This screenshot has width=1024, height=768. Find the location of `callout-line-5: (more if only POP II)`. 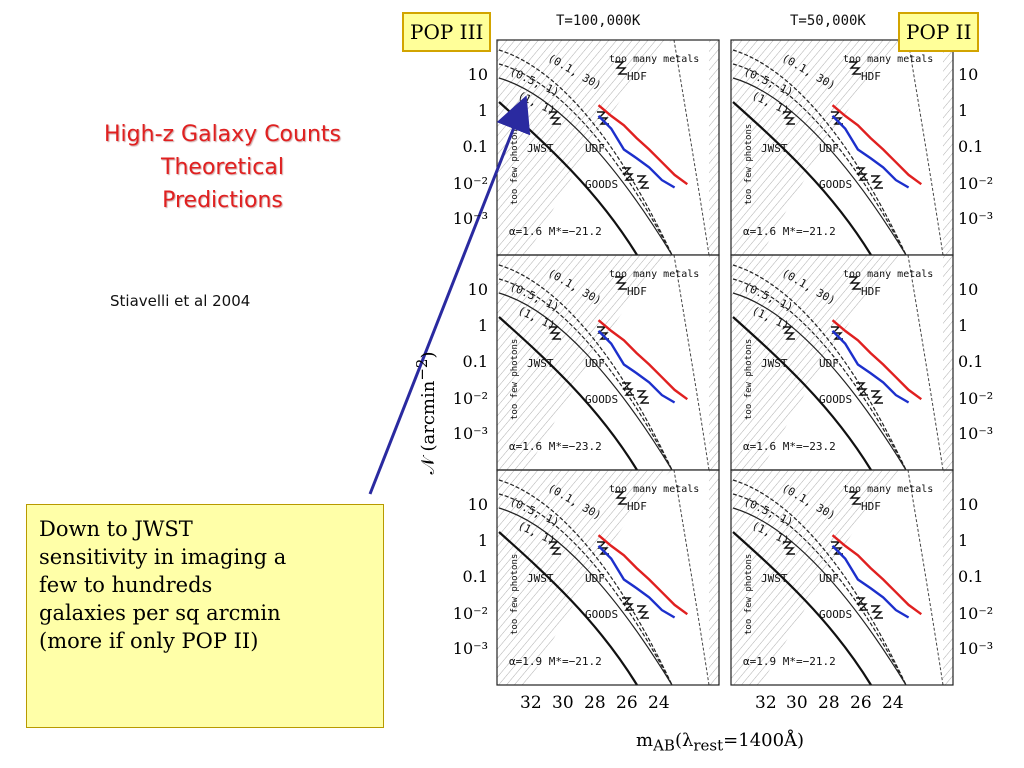

callout-line-5: (more if only POP II) is located at coordinates (149, 641).